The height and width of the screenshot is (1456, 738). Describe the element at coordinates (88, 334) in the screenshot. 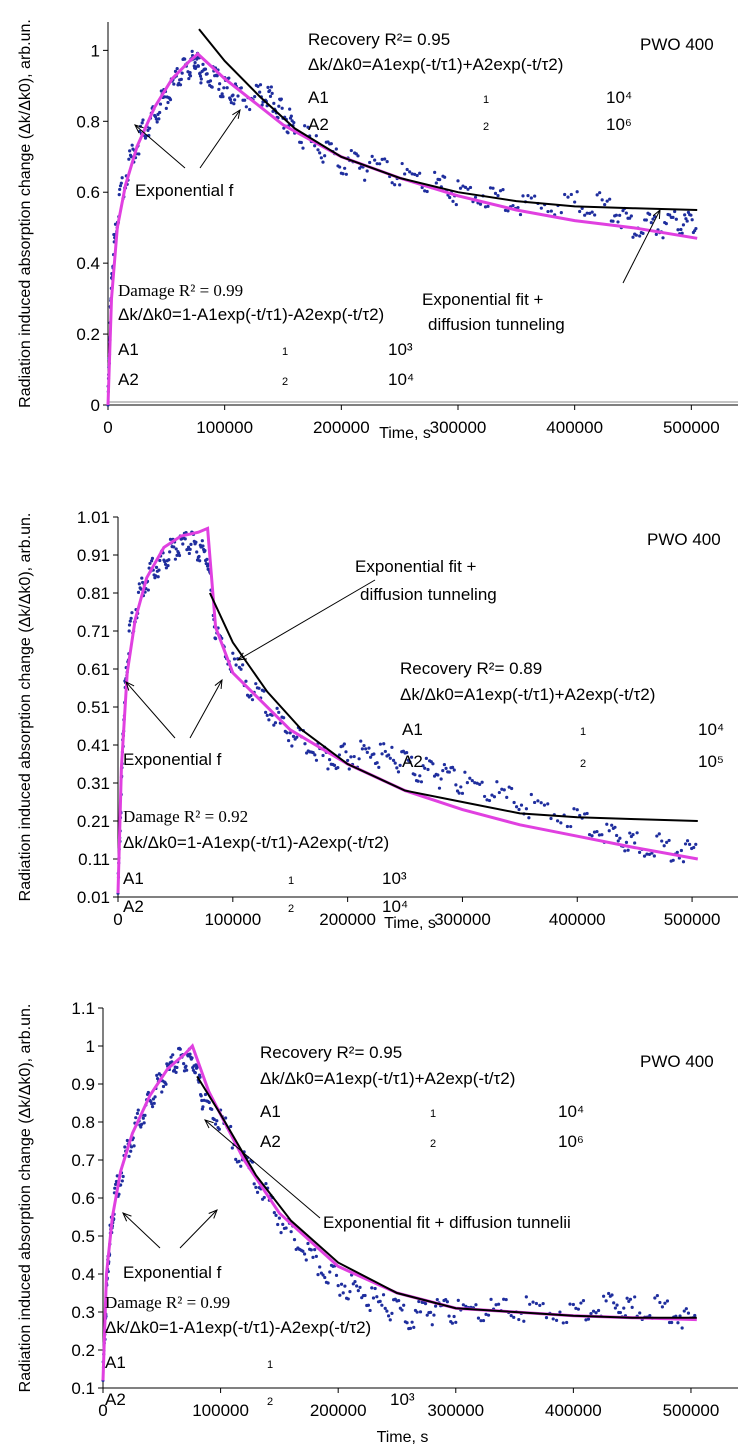

I see `y-tick-label: 0.2` at that location.